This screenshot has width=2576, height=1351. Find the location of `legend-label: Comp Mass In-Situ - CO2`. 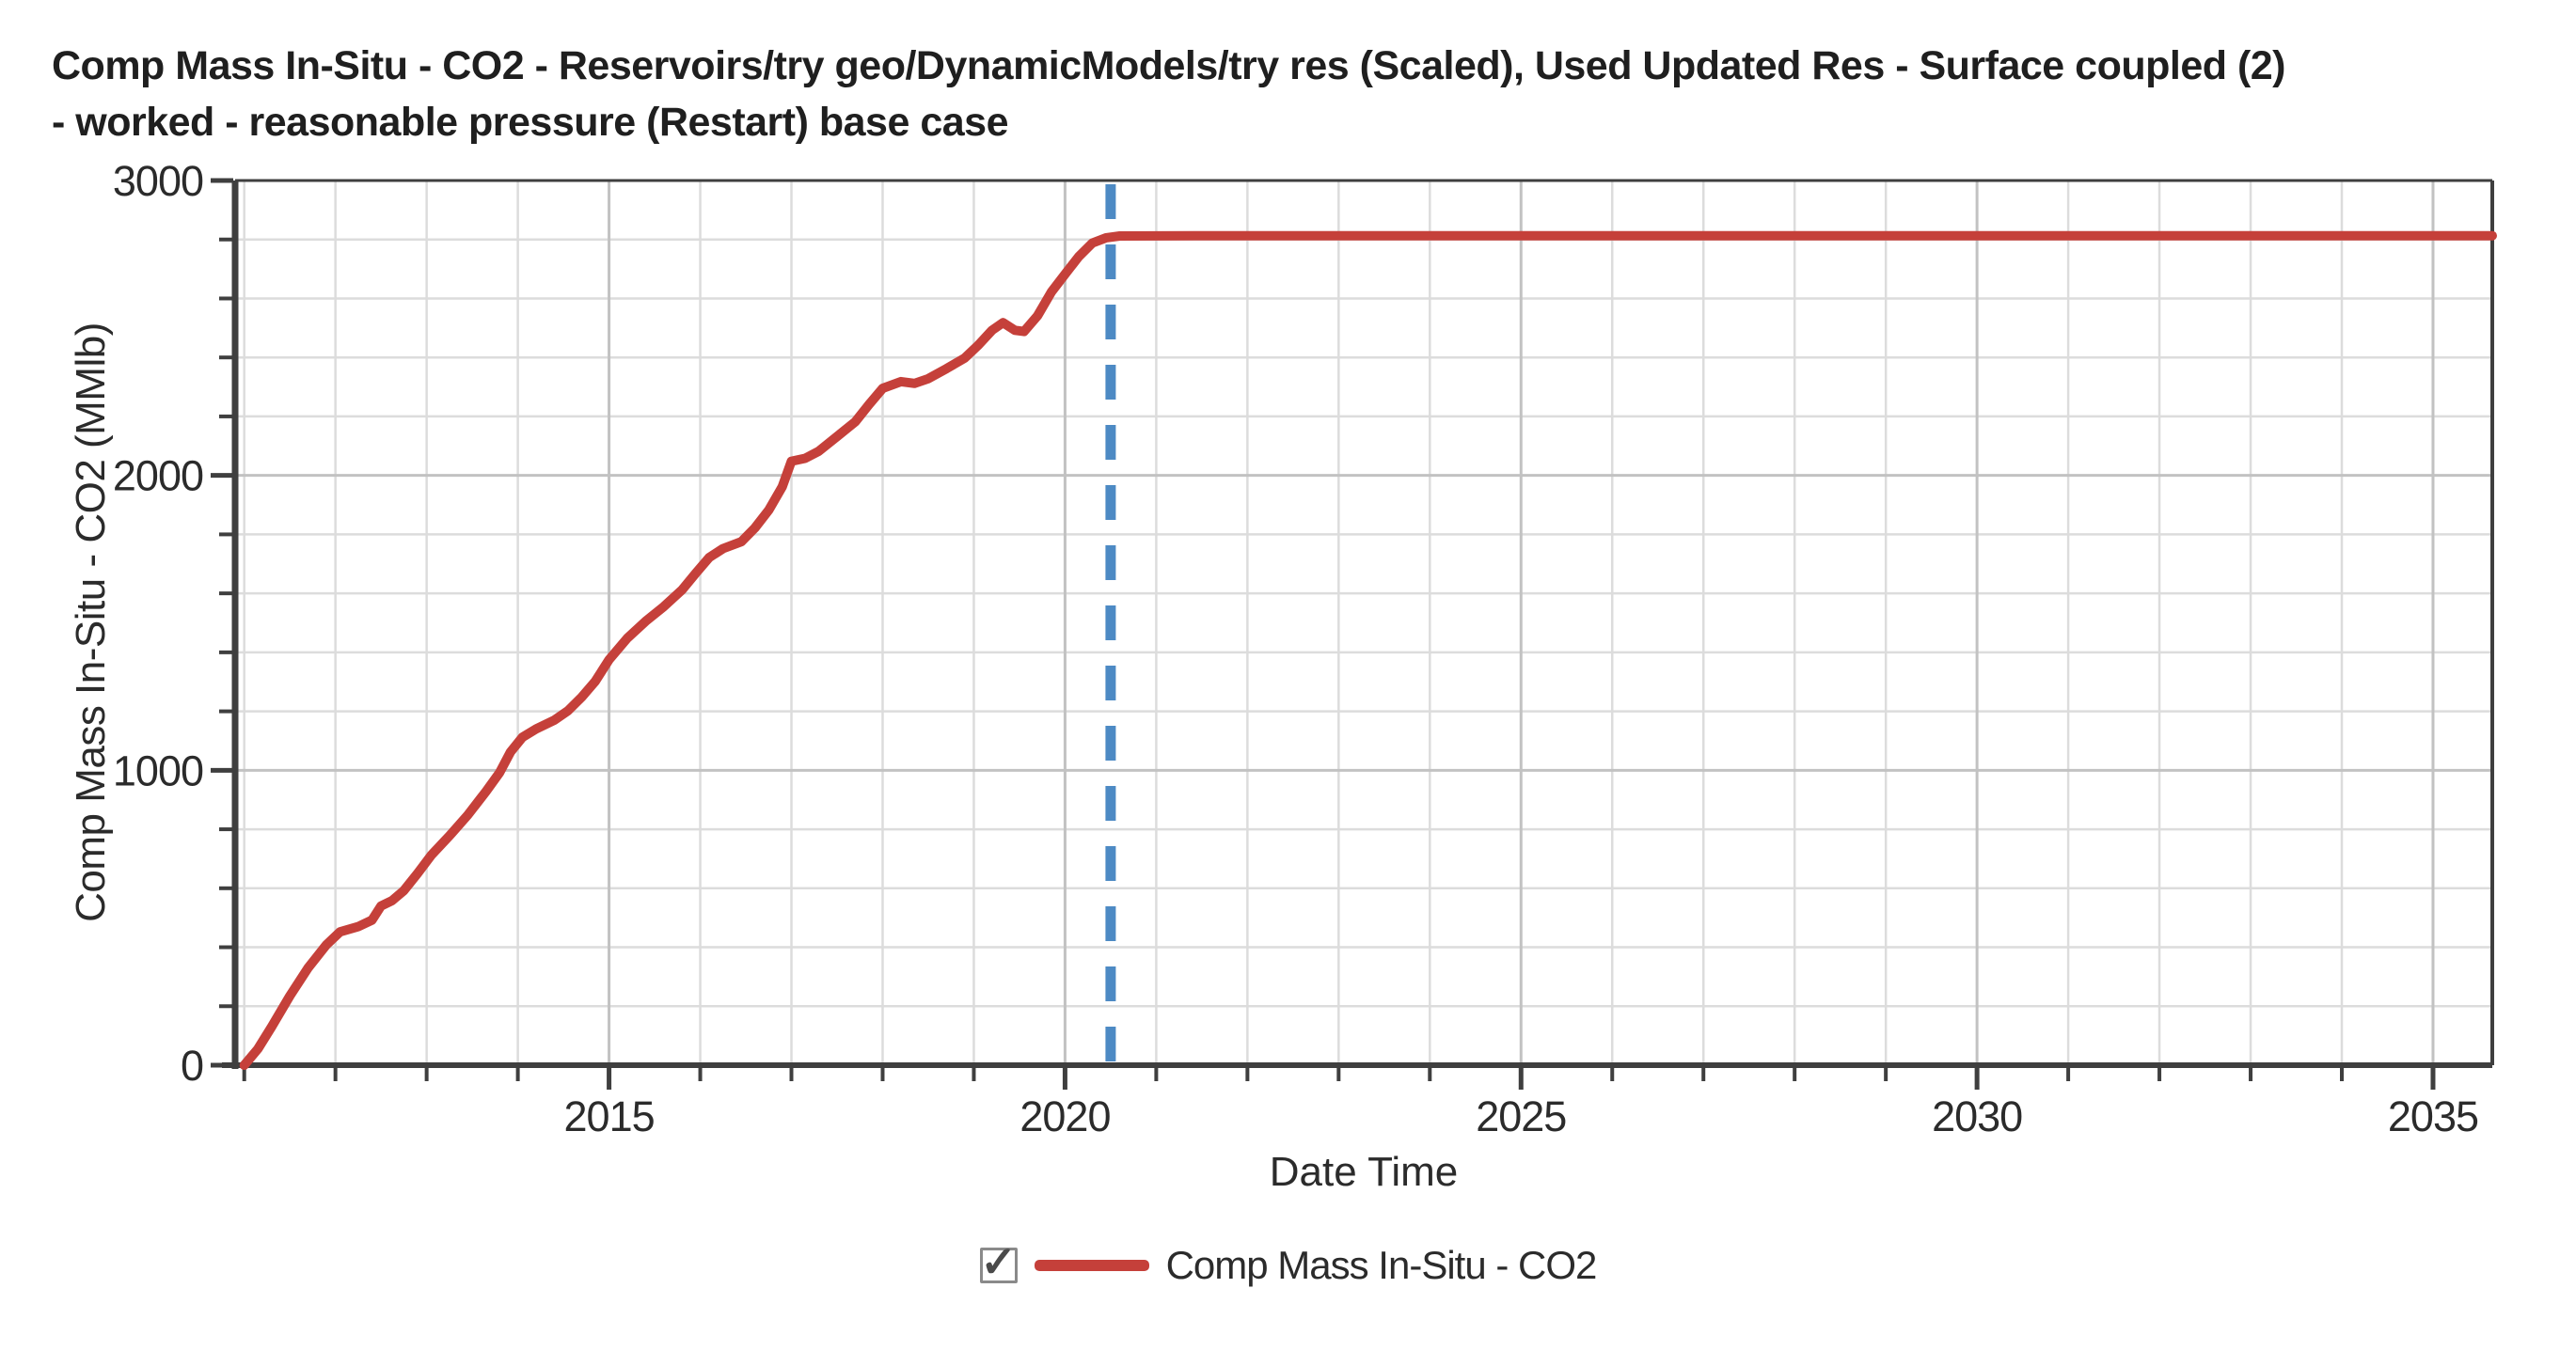

legend-label: Comp Mass In-Situ - CO2 is located at coordinates (1381, 1265).